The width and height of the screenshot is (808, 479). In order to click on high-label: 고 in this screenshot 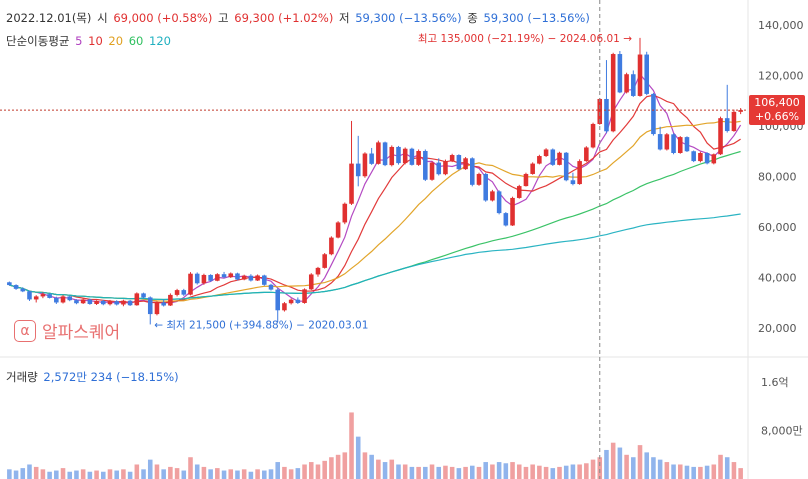, I will do `click(223, 18)`.